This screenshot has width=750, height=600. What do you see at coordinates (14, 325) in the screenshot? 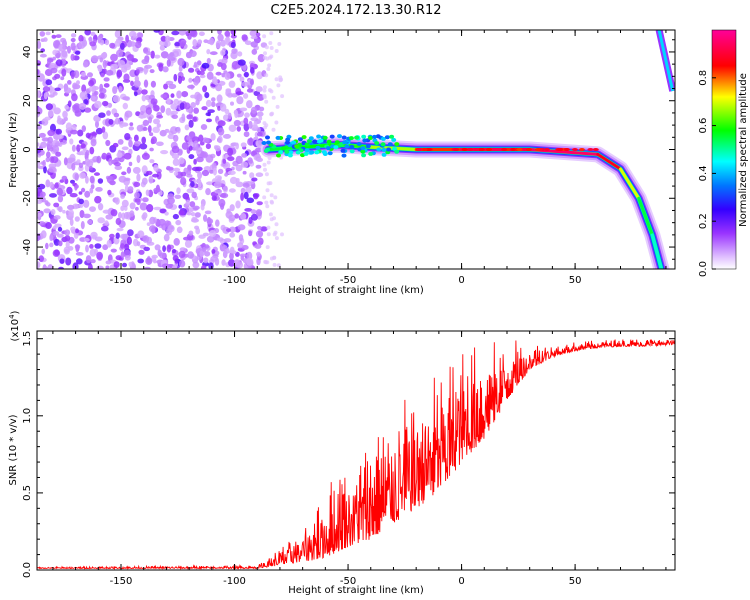
I see `snr-y-multiplier: (x104)` at bounding box center [14, 325].